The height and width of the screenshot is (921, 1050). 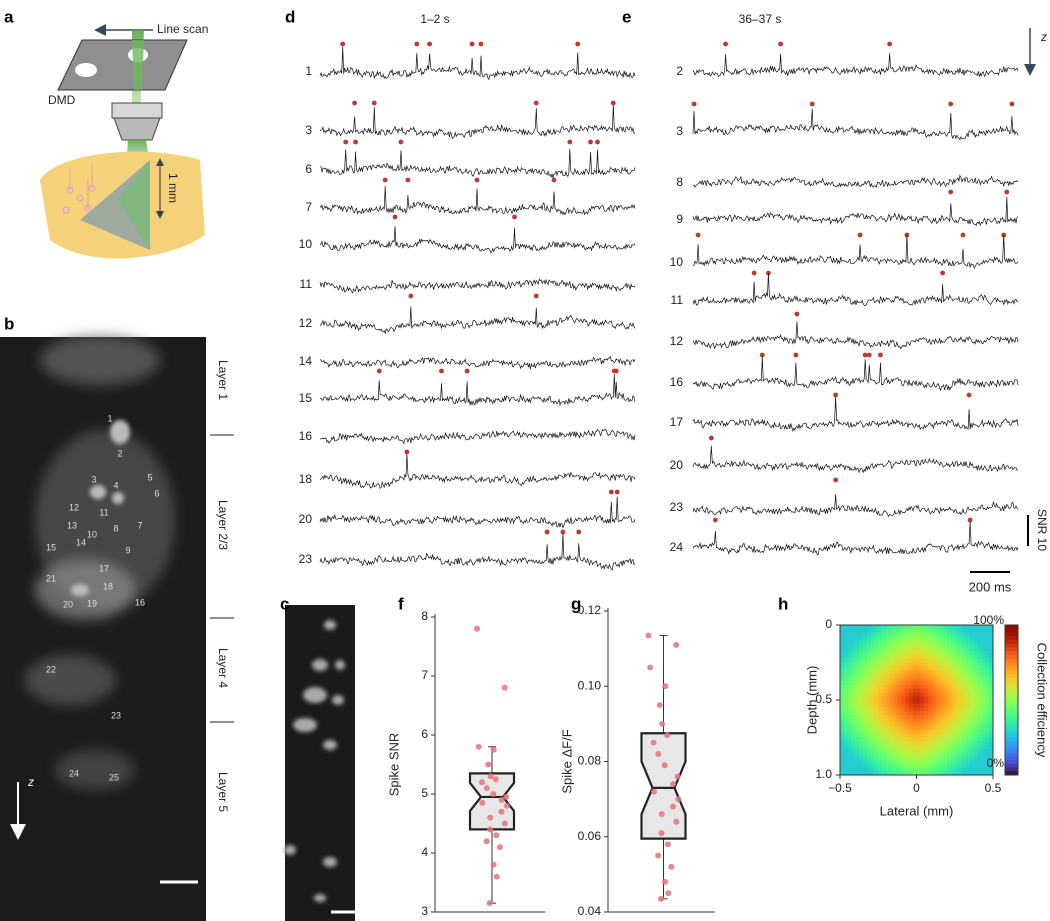 What do you see at coordinates (566, 761) in the screenshot?
I see `y-axis-label: Spike ΔF/F` at bounding box center [566, 761].